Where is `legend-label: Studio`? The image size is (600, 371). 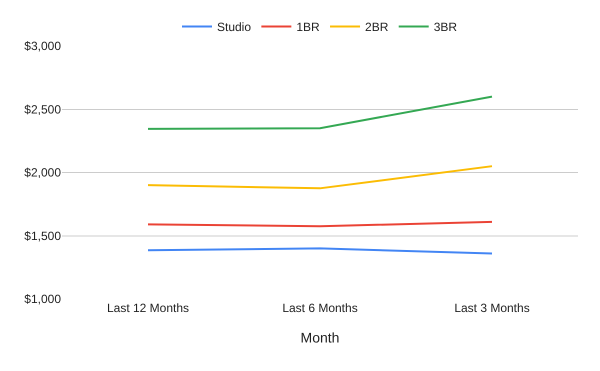
legend-label: Studio is located at coordinates (234, 27).